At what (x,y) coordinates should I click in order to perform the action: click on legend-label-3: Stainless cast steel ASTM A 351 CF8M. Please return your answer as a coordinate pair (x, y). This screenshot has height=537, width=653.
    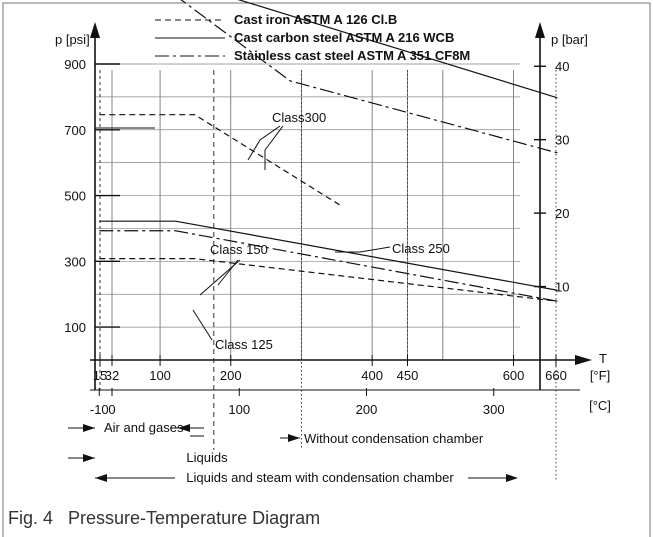
    Looking at the image, I should click on (352, 55).